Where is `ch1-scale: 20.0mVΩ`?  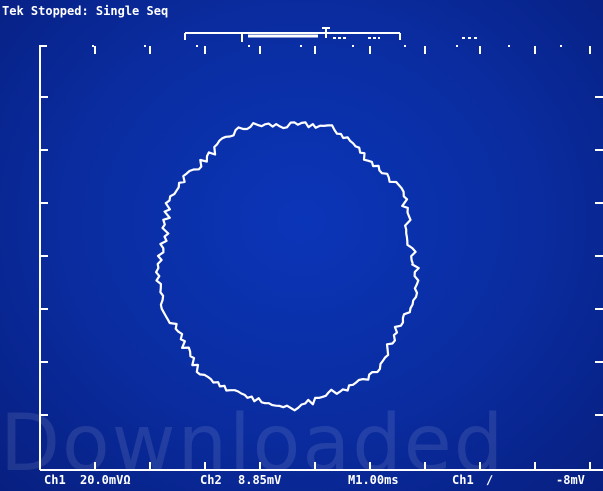 ch1-scale: 20.0mVΩ is located at coordinates (105, 480).